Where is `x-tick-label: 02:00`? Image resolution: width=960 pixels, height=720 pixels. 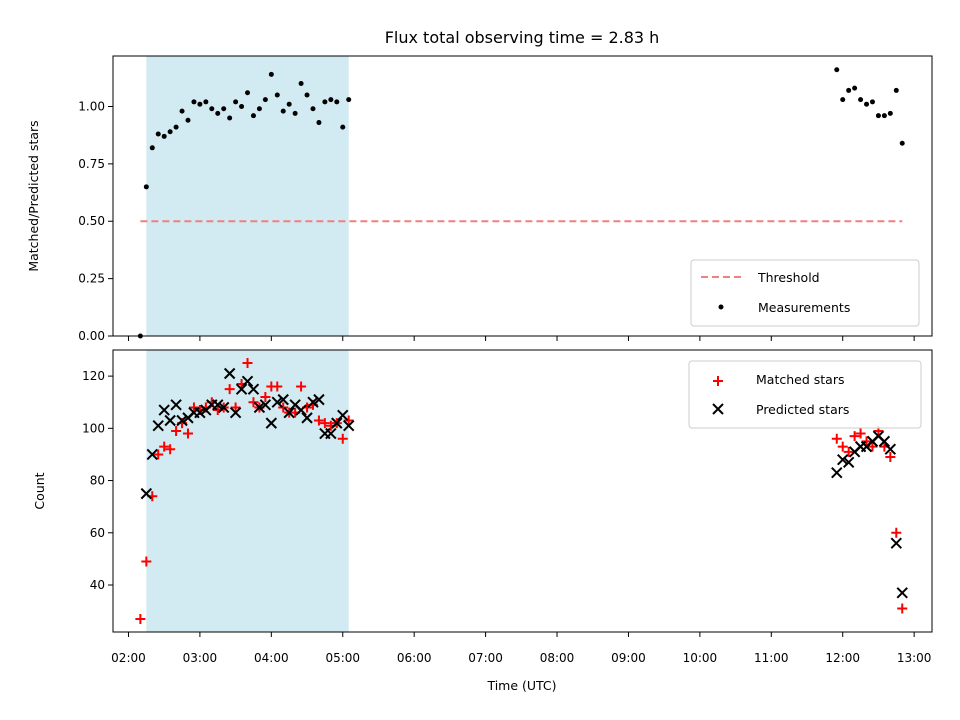 x-tick-label: 02:00 is located at coordinates (128, 658).